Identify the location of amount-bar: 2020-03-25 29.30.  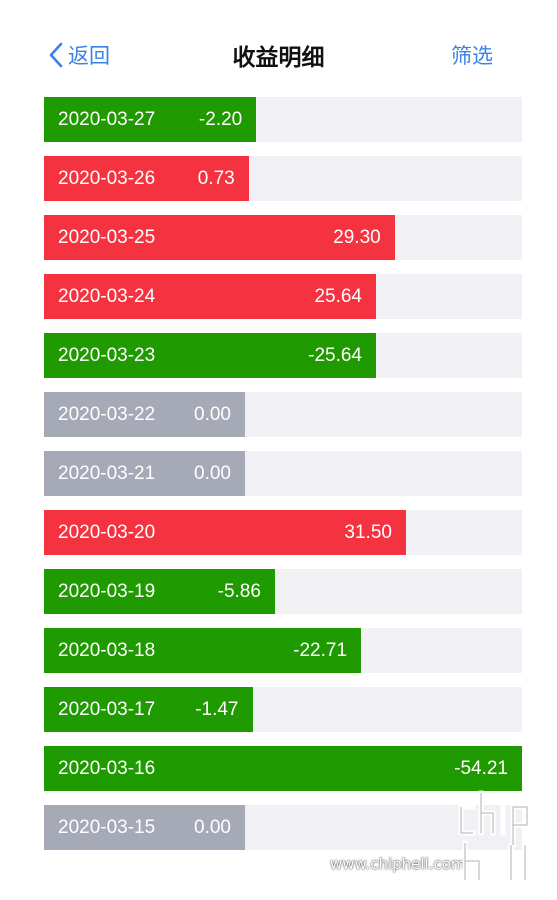
(219, 237).